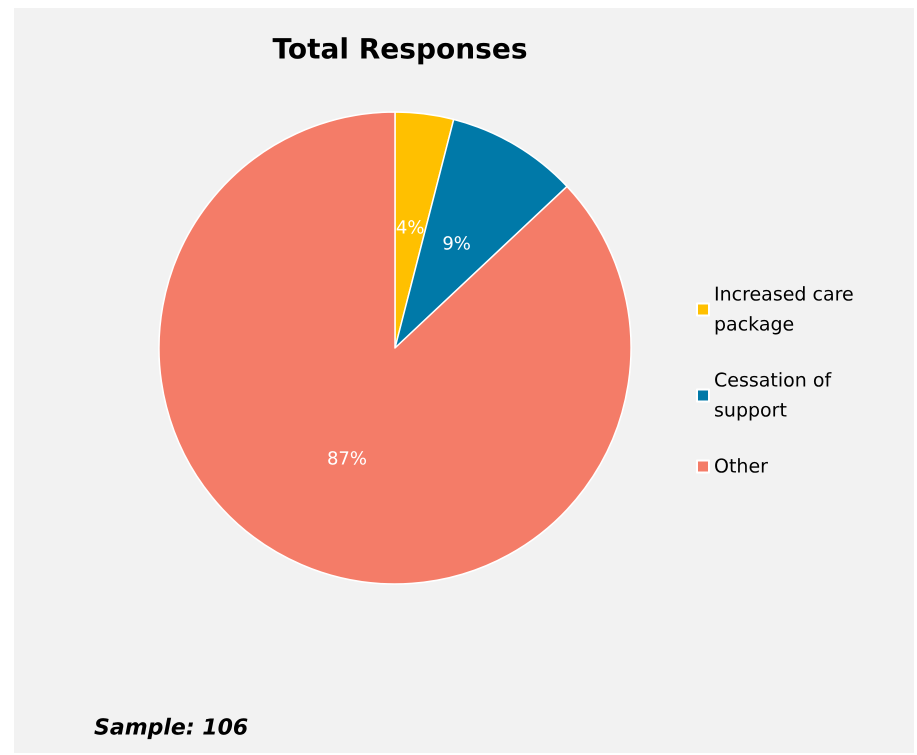  What do you see at coordinates (171, 728) in the screenshot?
I see `text: Sample: 106` at bounding box center [171, 728].